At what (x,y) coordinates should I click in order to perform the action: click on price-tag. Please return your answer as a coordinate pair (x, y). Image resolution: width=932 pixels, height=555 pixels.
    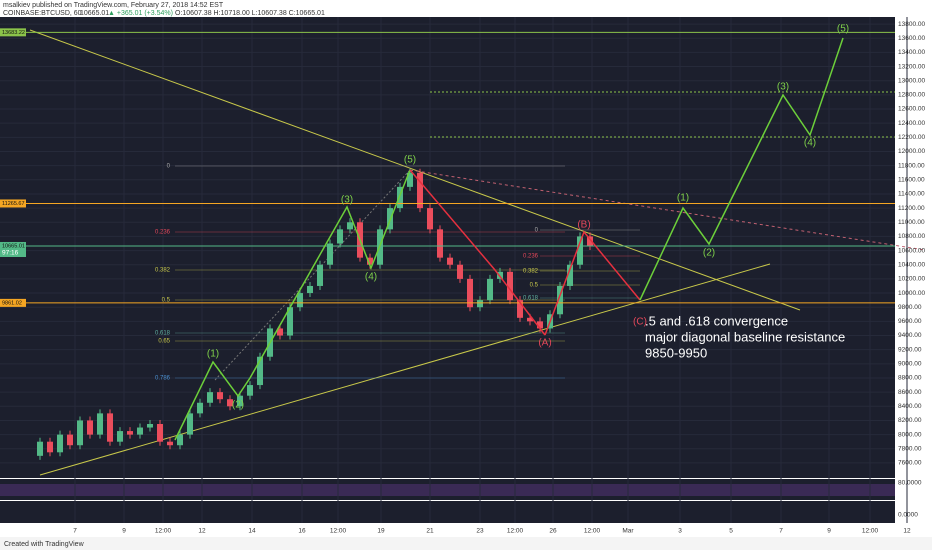
    Looking at the image, I should click on (13, 203).